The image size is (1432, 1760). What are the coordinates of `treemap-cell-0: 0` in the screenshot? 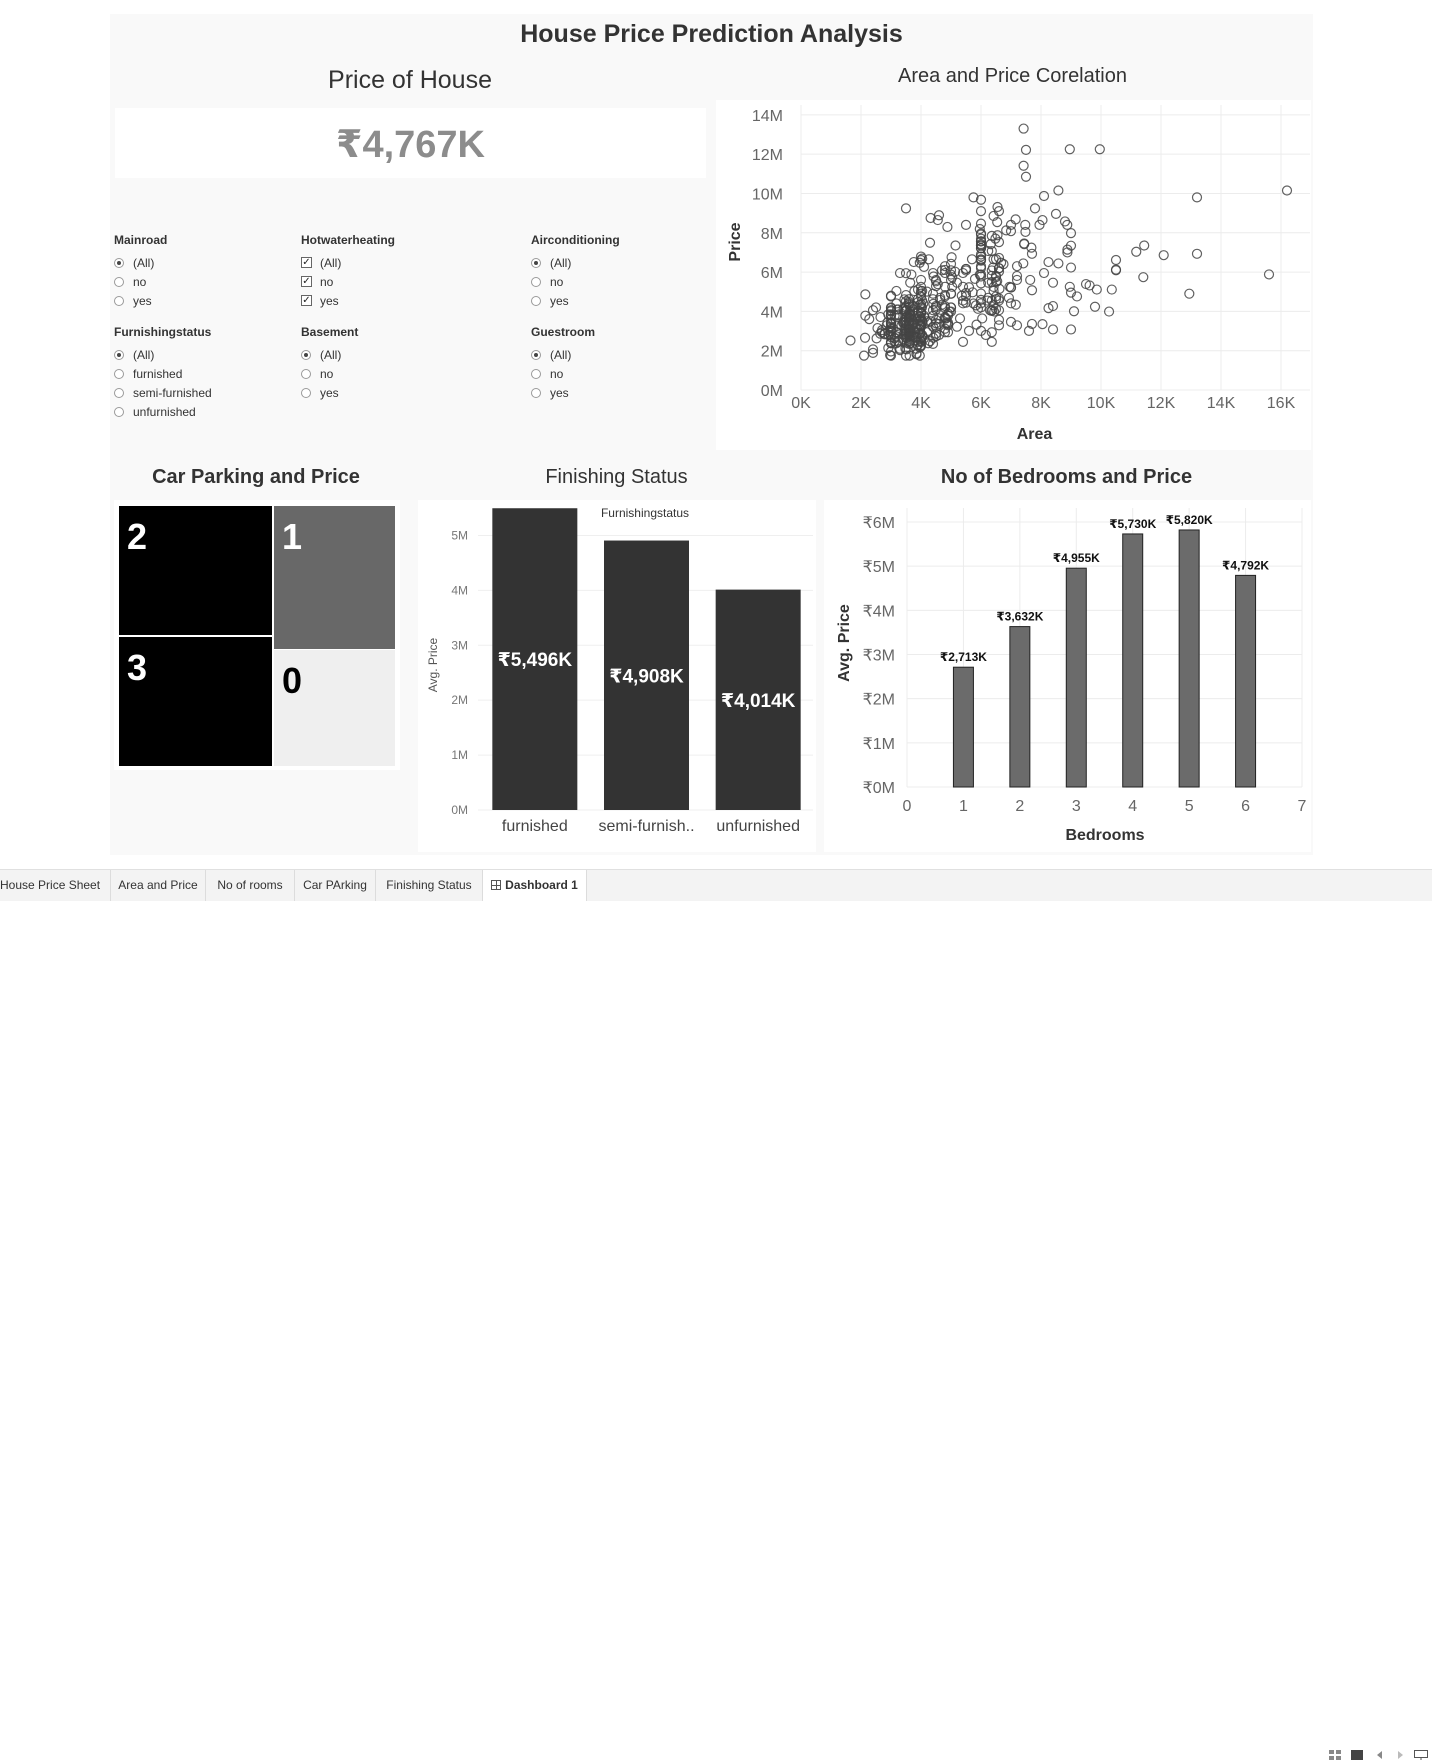 It's located at (334, 708).